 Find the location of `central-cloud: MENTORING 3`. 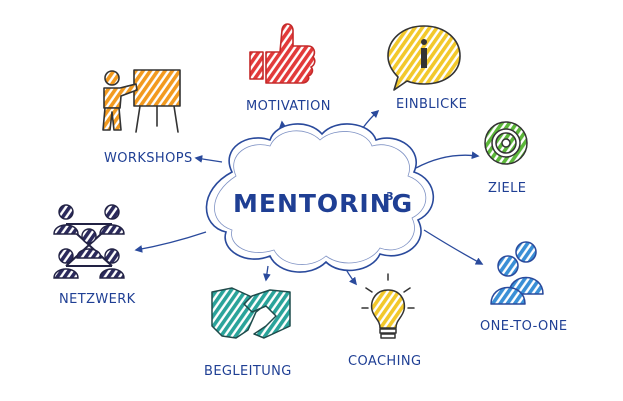

central-cloud: MENTORING 3 is located at coordinates (320, 198).